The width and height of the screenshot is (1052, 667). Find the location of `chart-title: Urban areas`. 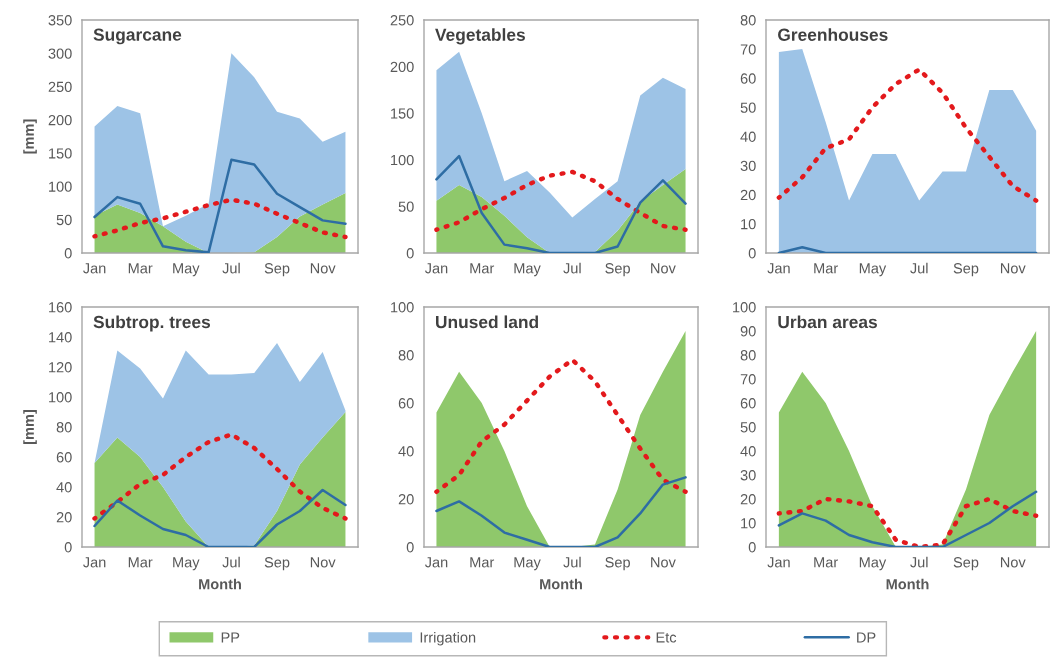

chart-title: Urban areas is located at coordinates (827, 322).